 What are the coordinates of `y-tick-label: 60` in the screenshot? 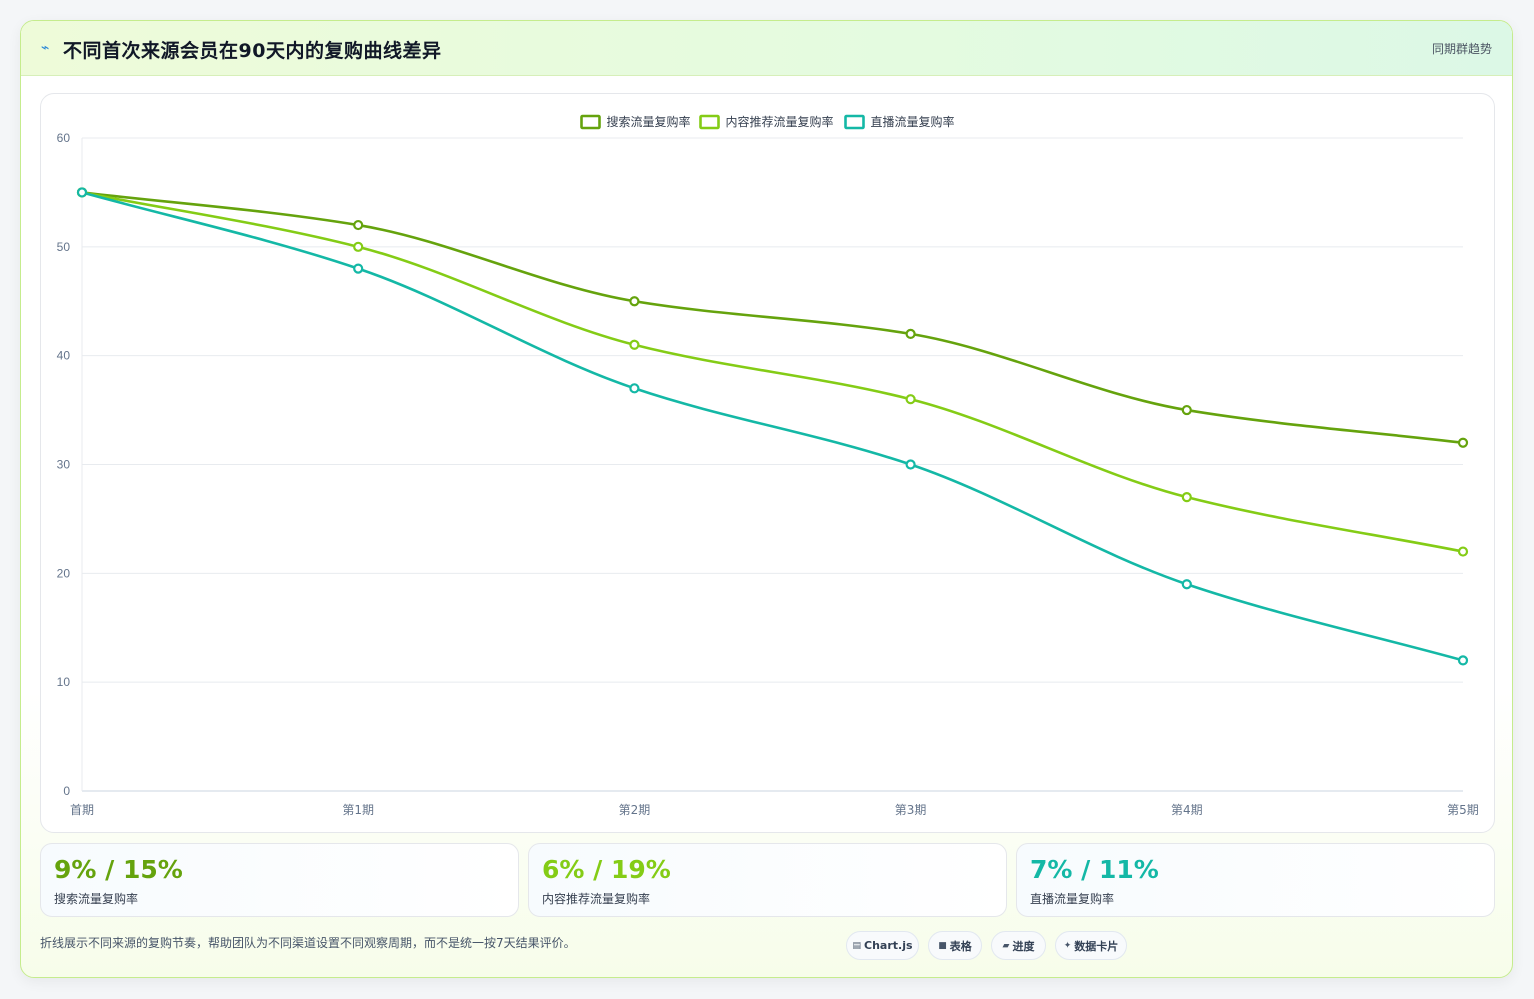 It's located at (64, 138).